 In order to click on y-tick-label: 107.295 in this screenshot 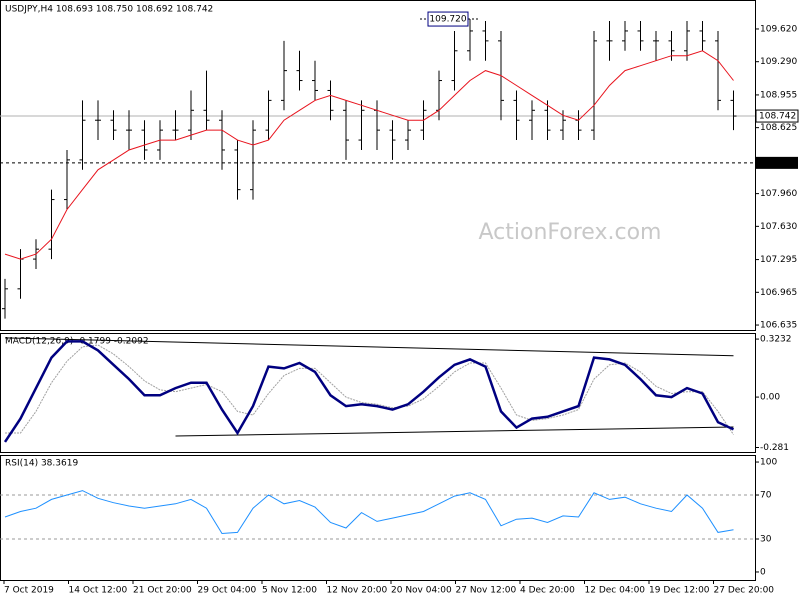, I will do `click(778, 260)`.